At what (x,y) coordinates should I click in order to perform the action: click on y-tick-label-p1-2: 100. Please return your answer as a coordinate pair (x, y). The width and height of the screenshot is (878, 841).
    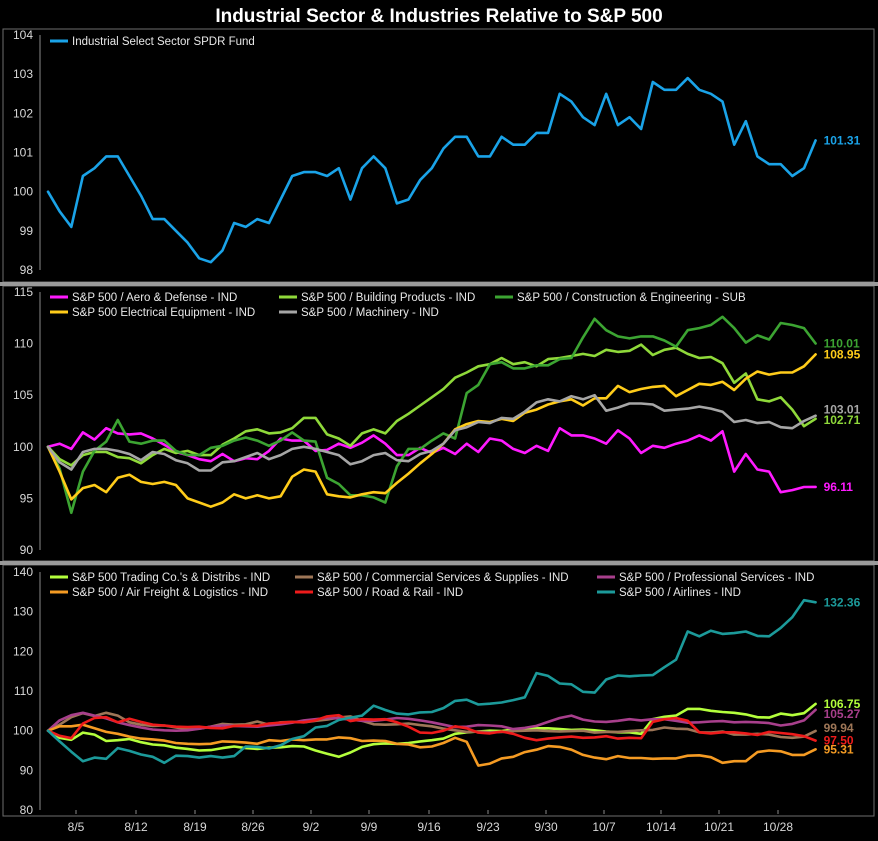
    Looking at the image, I should click on (23, 192).